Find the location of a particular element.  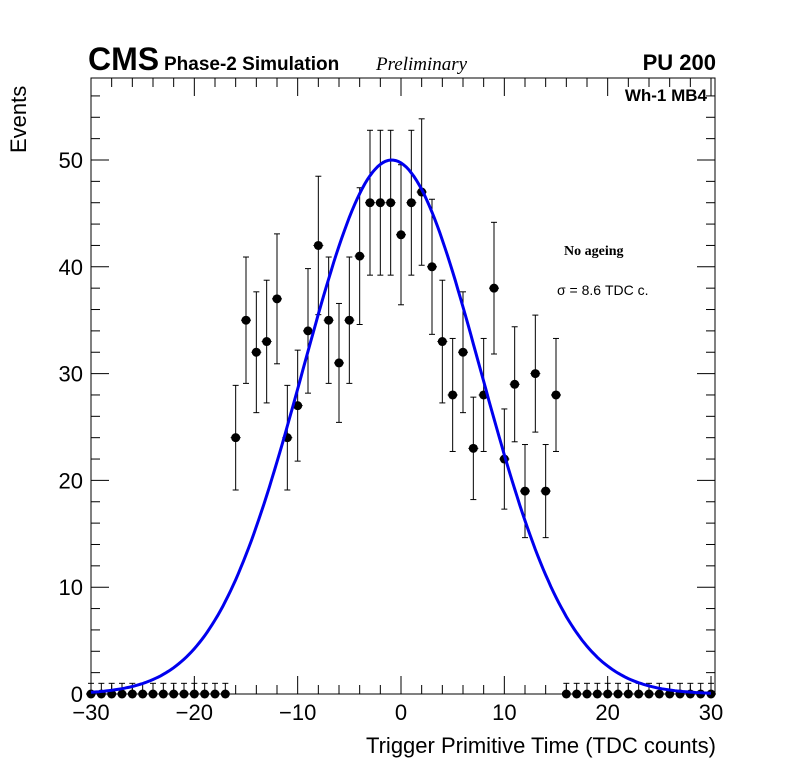

pileup-label: PU 200 is located at coordinates (679, 62).